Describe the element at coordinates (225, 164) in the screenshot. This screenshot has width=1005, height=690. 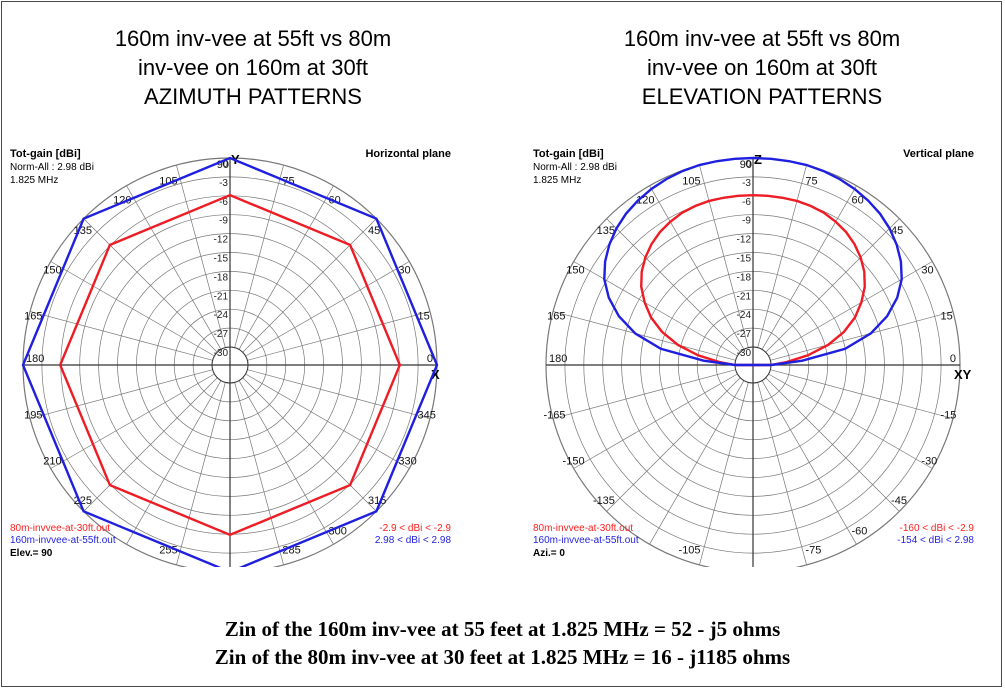
I see `azimuth-ring-label: 0` at that location.